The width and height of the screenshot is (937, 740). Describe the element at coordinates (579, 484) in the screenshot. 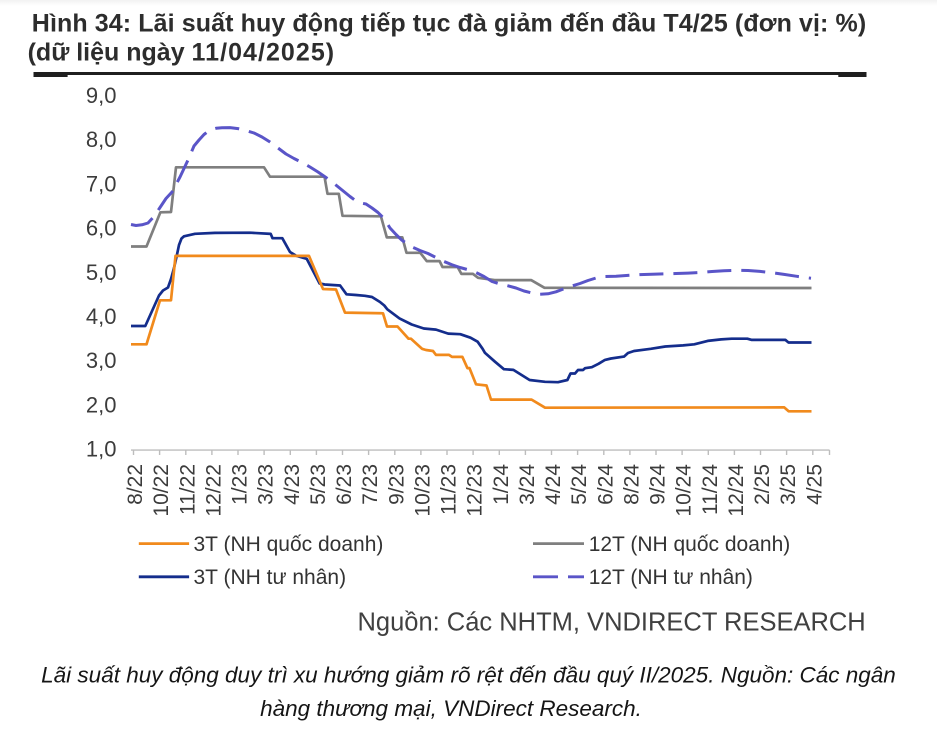

I see `svg-text: 5/24` at that location.